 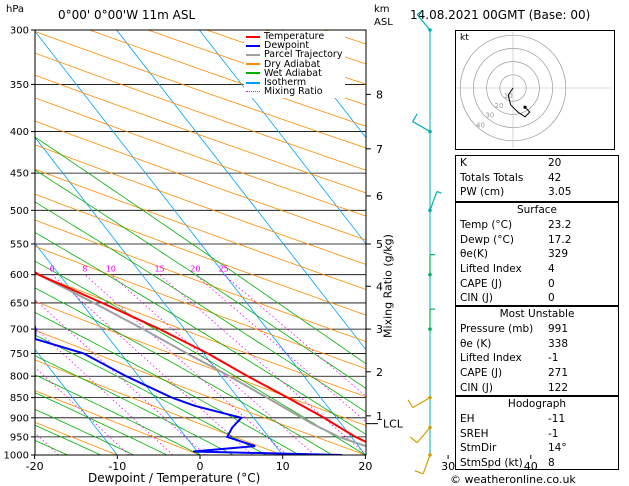 What do you see at coordinates (379, 286) in the screenshot?
I see `height-tick-label: 4` at bounding box center [379, 286].